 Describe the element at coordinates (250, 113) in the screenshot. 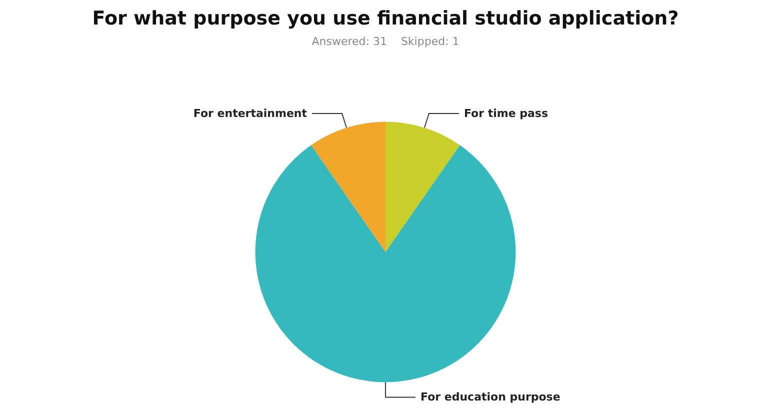

I see `slice-label: For entertainment` at that location.